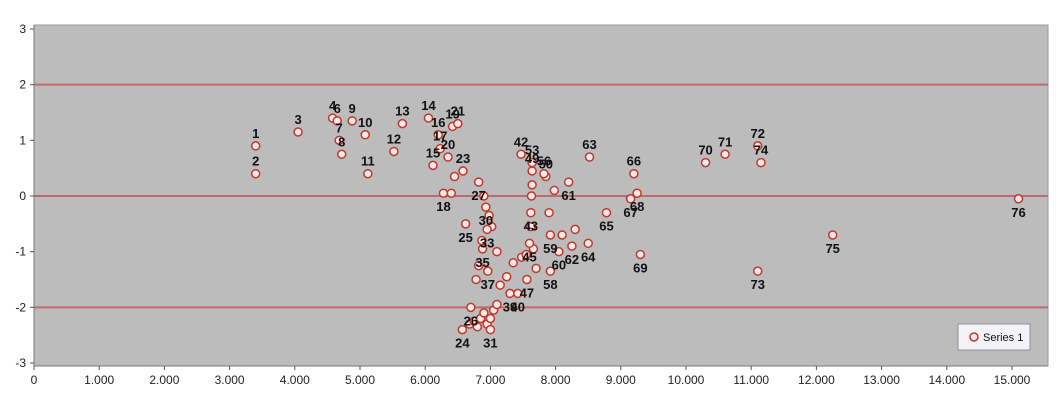 This screenshot has height=409, width=1062. I want to click on data-point-label: 72, so click(757, 133).